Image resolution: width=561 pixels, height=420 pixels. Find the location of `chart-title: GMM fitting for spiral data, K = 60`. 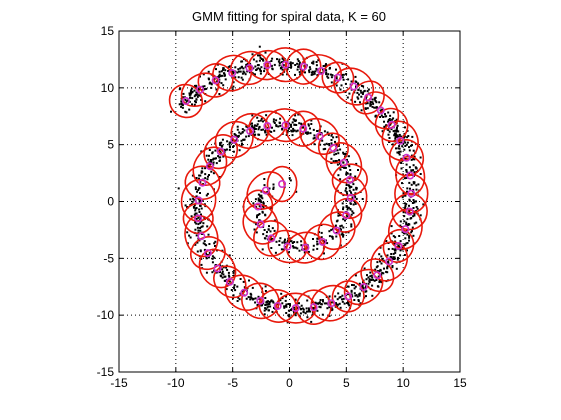

chart-title: GMM fitting for spiral data, K = 60 is located at coordinates (289, 16).